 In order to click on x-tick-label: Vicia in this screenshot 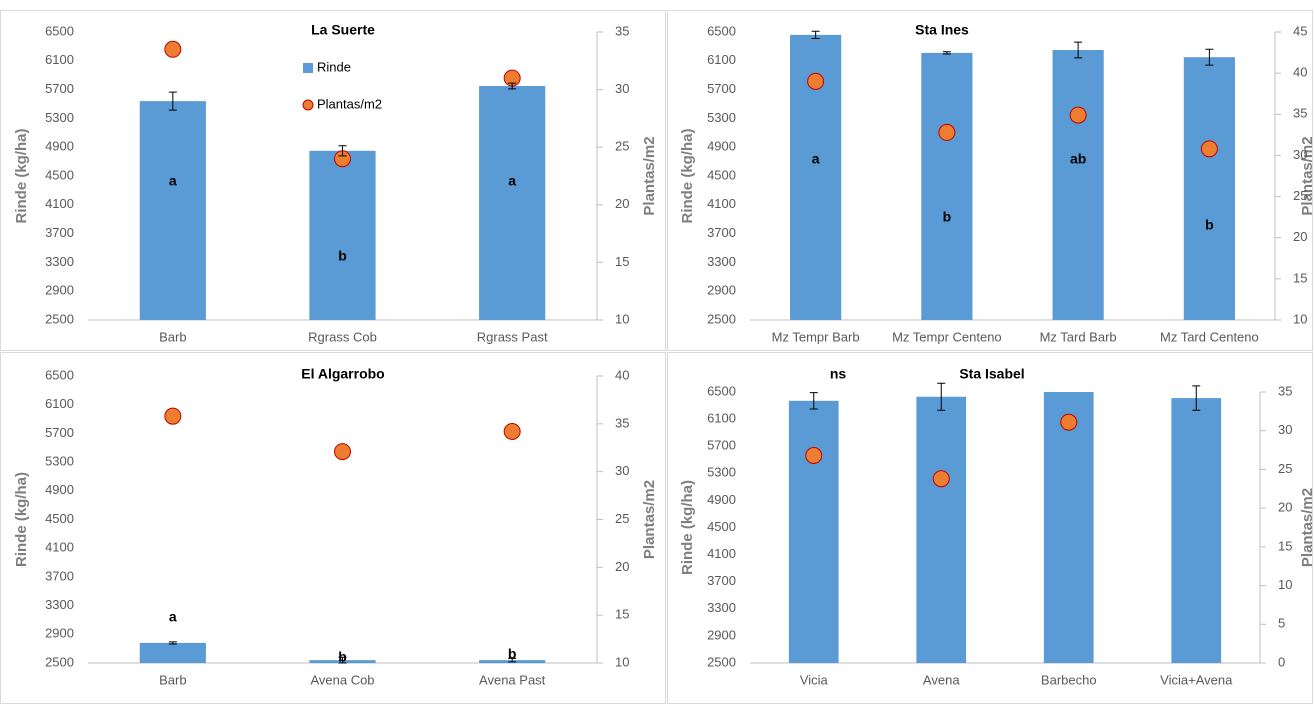, I will do `click(814, 679)`.